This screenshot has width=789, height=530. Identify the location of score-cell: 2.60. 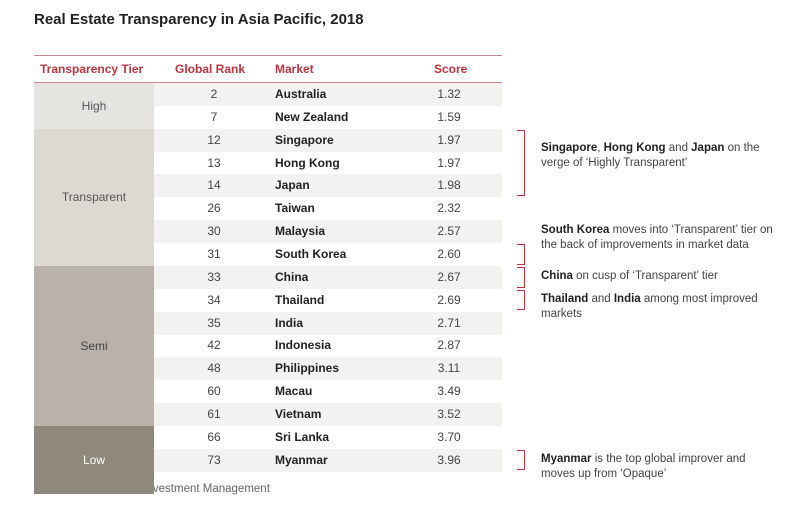
(449, 253).